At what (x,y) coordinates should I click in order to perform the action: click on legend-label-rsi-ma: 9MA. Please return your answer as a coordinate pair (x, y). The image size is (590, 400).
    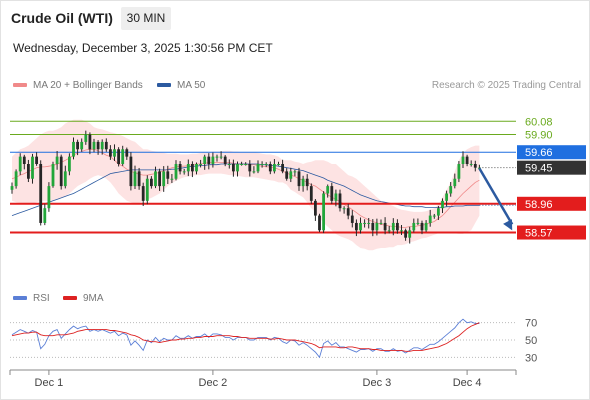
    Looking at the image, I should click on (93, 298).